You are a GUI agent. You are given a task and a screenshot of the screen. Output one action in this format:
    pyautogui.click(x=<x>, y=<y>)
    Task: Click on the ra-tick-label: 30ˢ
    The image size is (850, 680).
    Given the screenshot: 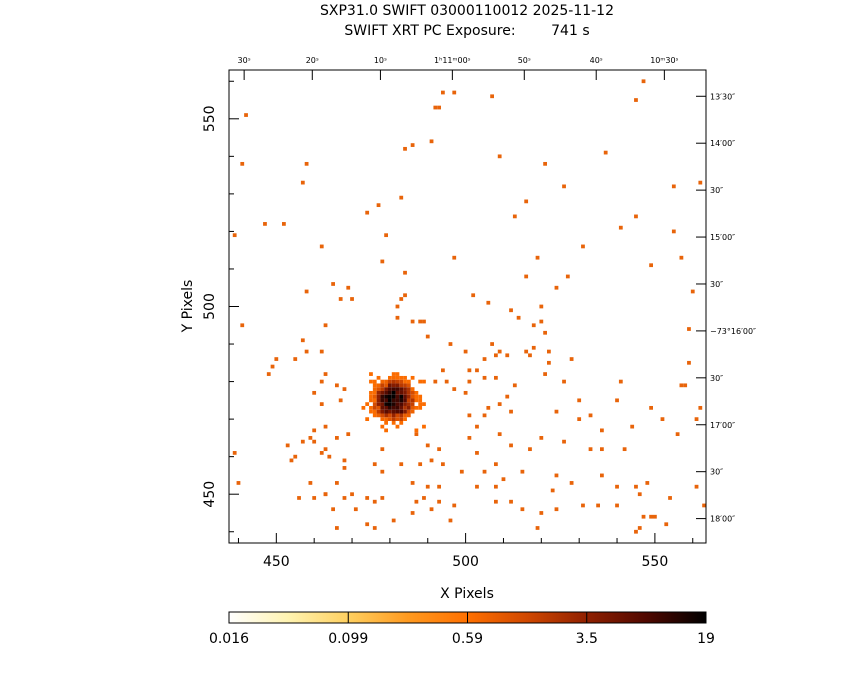 What is the action you would take?
    pyautogui.click(x=244, y=60)
    